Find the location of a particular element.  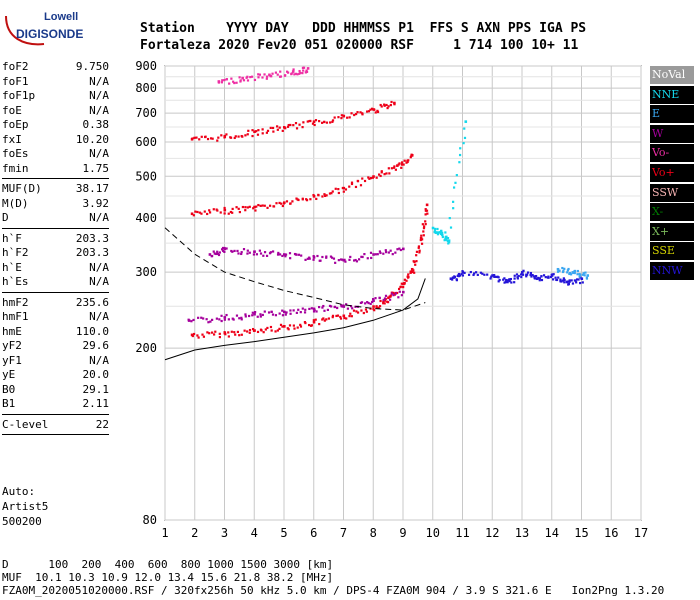

x-tick-label: 3 is located at coordinates (224, 533).